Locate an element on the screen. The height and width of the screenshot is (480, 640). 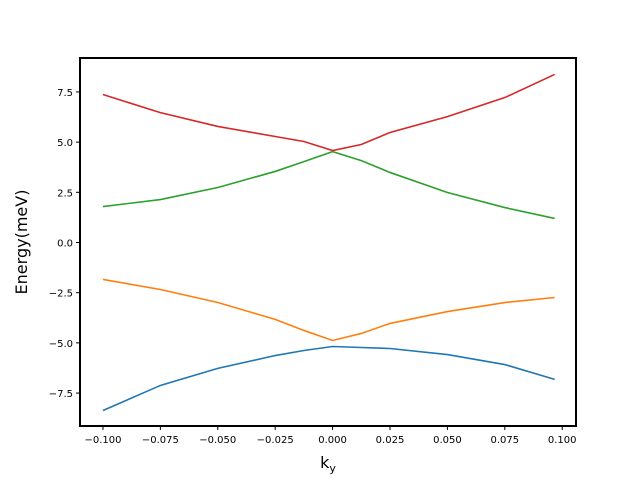
y-tick-label: −2.5 is located at coordinates (61, 294).